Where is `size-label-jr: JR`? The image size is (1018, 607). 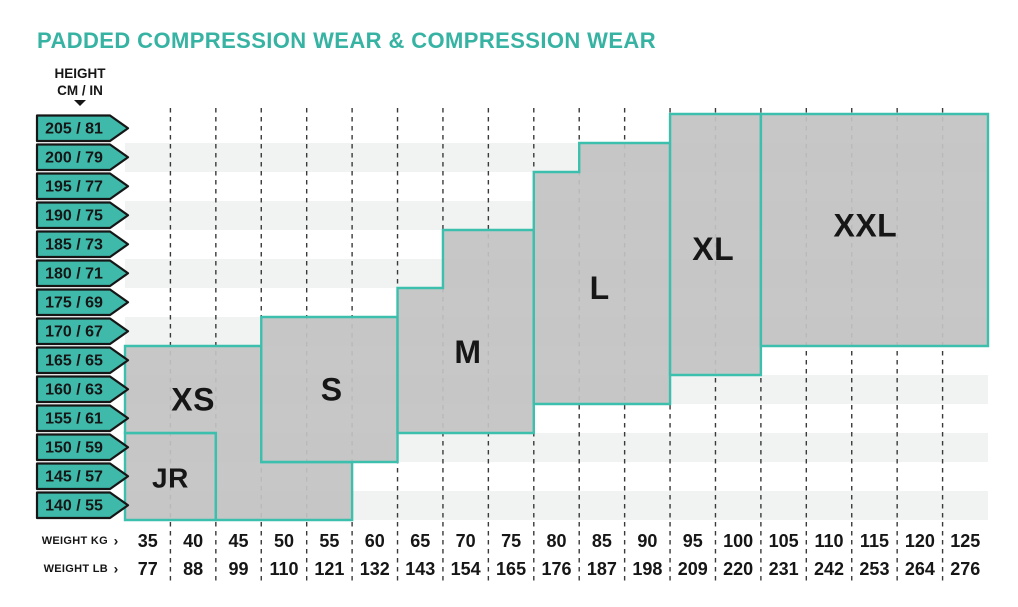 size-label-jr: JR is located at coordinates (170, 477).